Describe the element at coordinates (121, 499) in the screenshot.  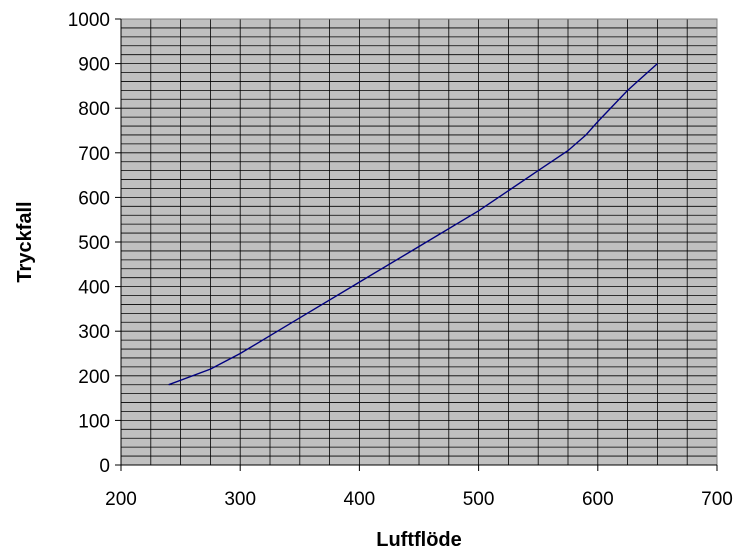
I see `x-tick-label: 200` at that location.